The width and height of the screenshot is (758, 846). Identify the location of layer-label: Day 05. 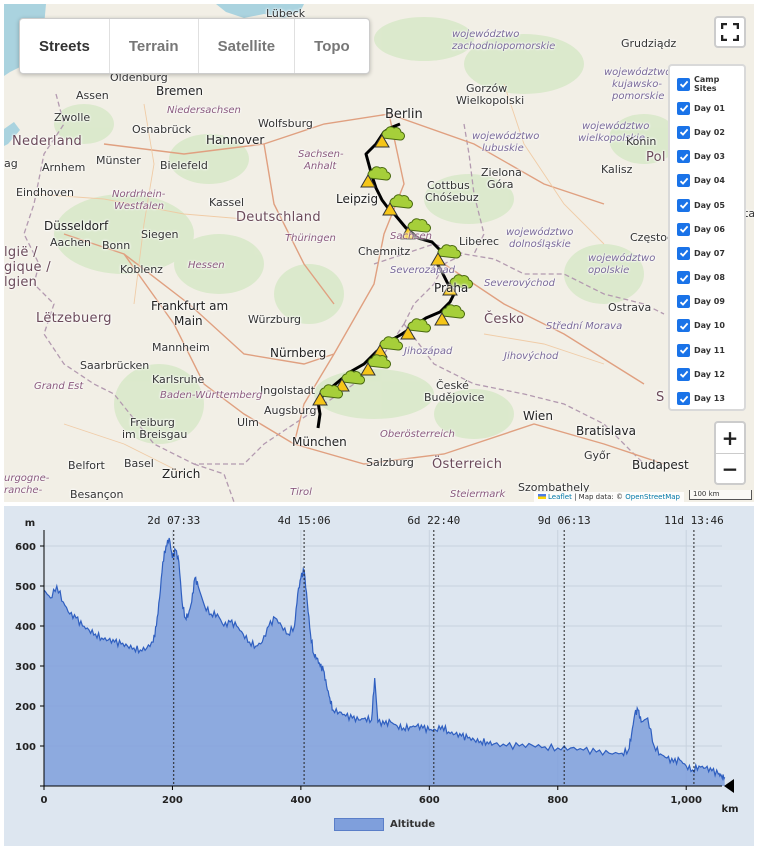
(709, 205).